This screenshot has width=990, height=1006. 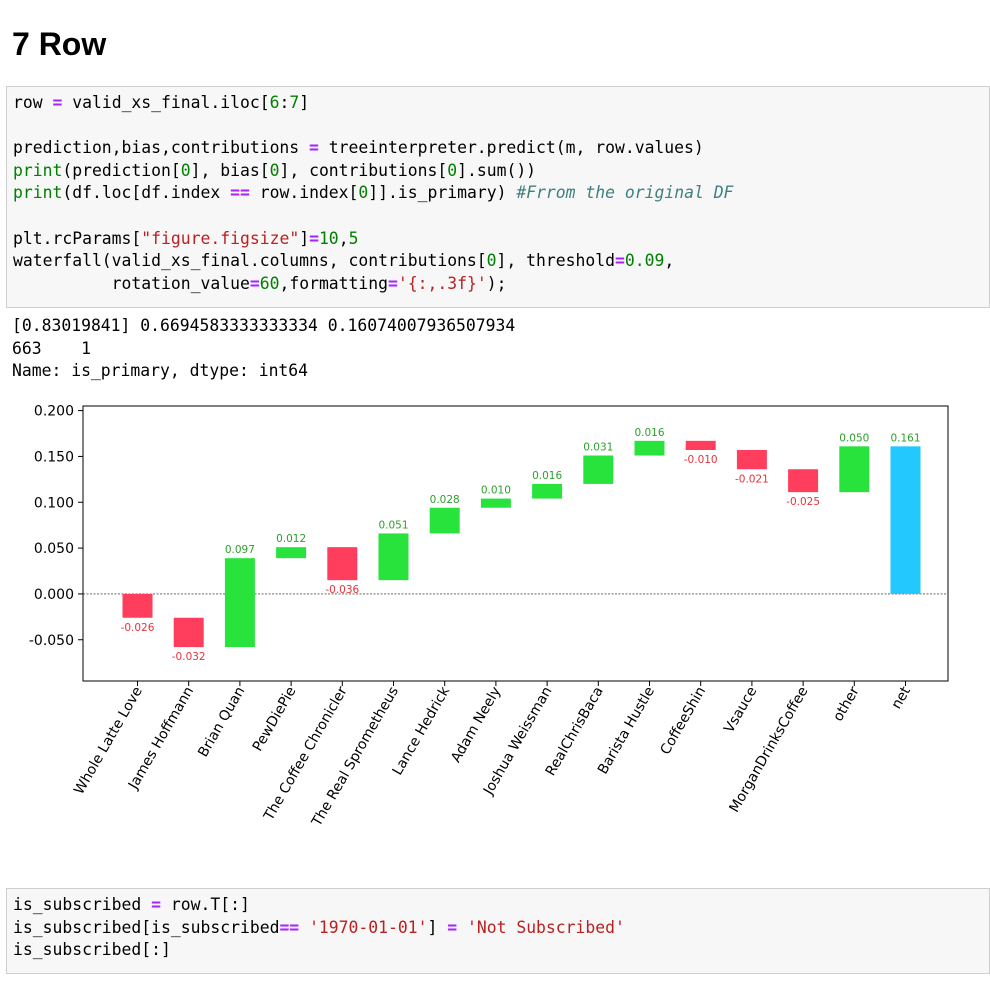 I want to click on y-tick-label: 0.000, so click(x=54, y=595).